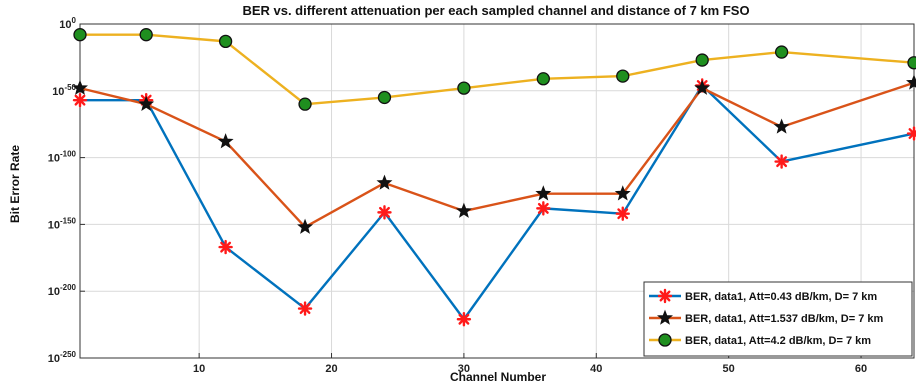  What do you see at coordinates (62, 223) in the screenshot?
I see `y-tick-label: 10-150` at bounding box center [62, 223].